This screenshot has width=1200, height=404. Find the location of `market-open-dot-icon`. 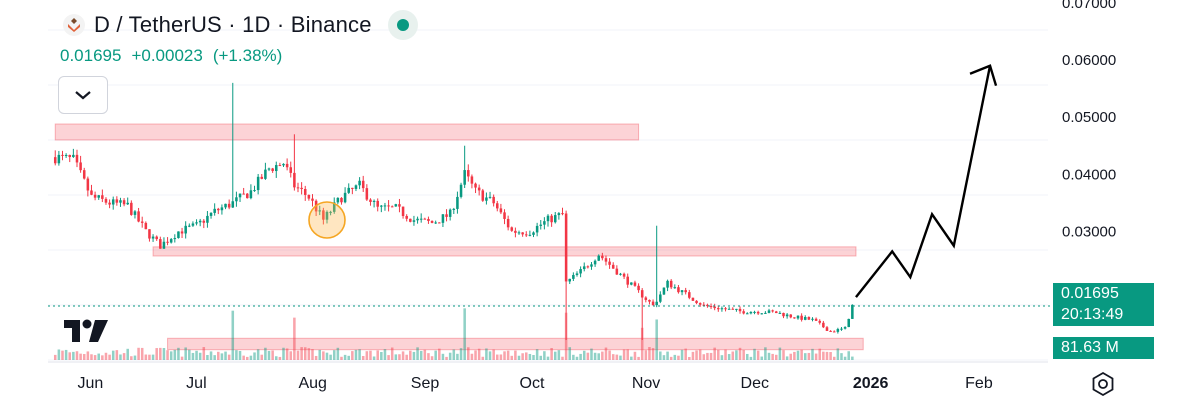

market-open-dot-icon is located at coordinates (402, 25).